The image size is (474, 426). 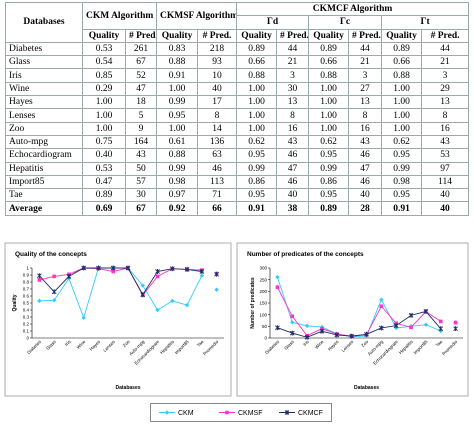 What do you see at coordinates (263, 291) in the screenshot?
I see `y-tick-label: 200` at bounding box center [263, 291].